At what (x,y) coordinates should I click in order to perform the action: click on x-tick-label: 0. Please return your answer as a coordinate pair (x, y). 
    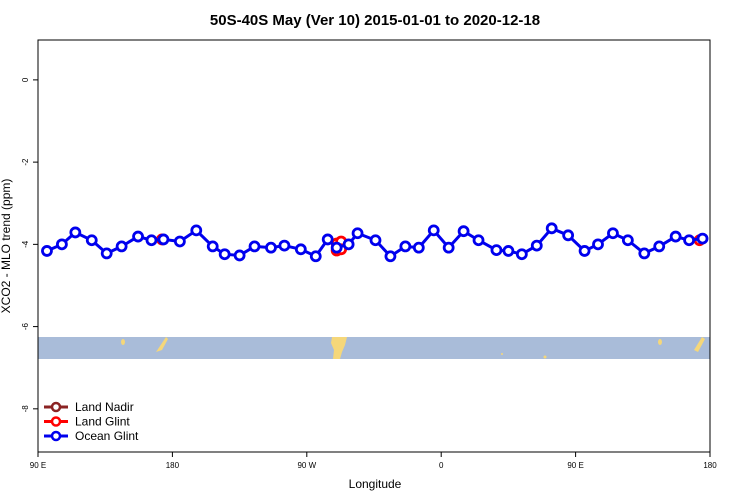
    Looking at the image, I should click on (441, 465).